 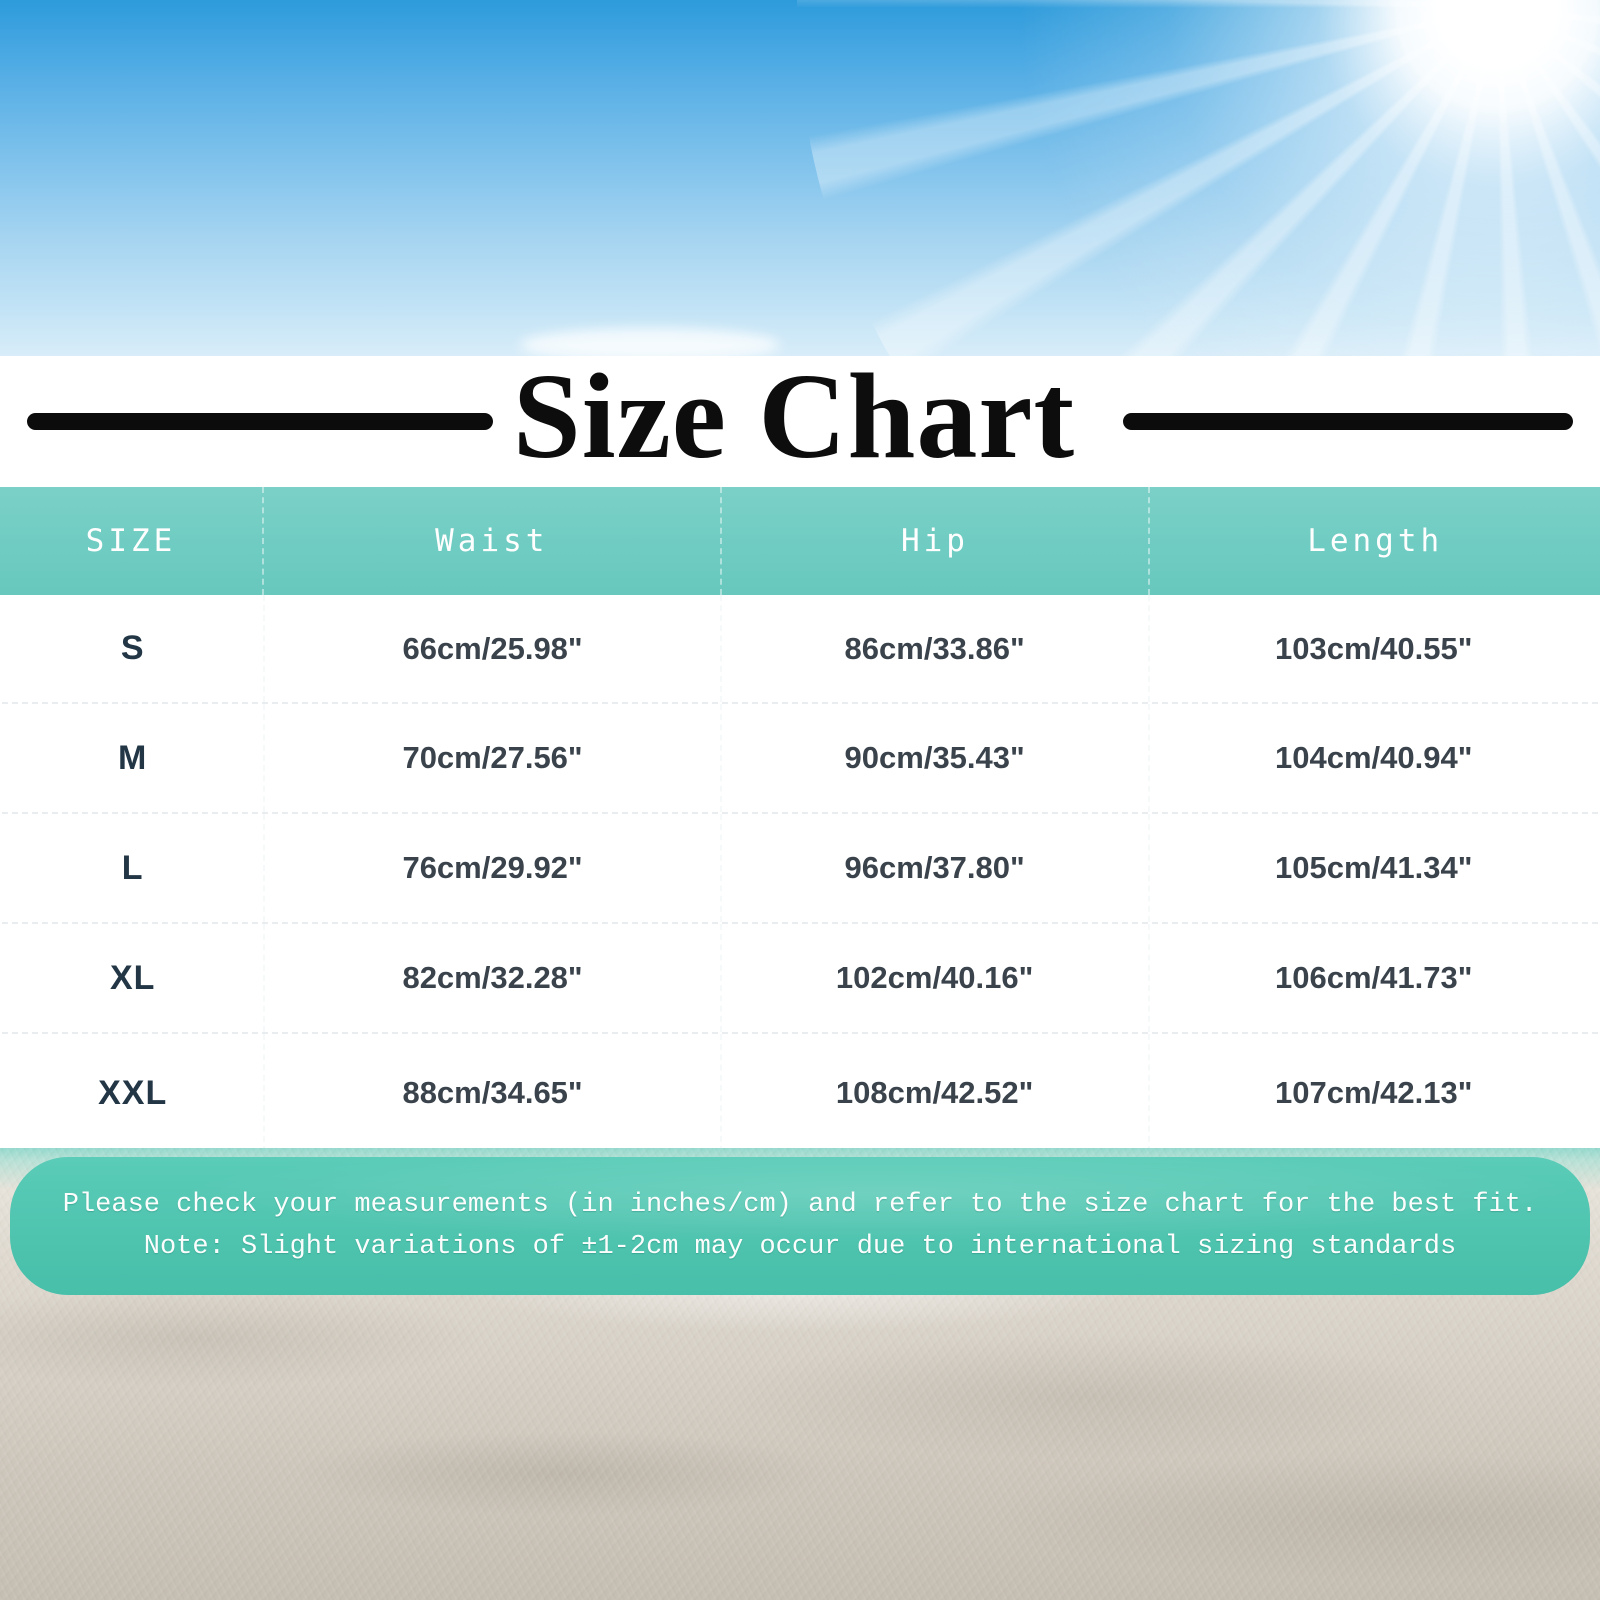 I want to click on table-cell: 88cm/34.65", so click(x=493, y=1093).